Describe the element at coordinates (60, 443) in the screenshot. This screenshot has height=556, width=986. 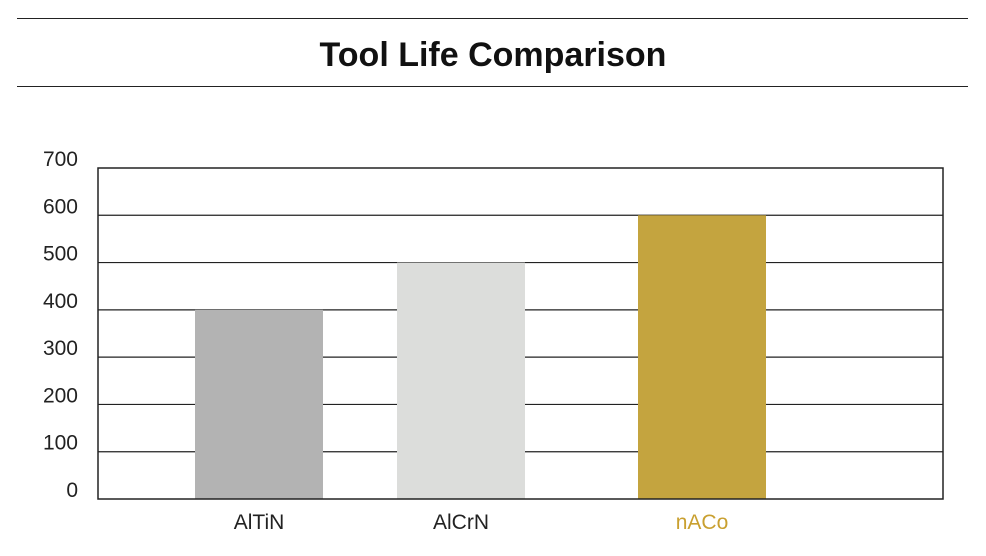
I see `y-tick-label: 100` at that location.